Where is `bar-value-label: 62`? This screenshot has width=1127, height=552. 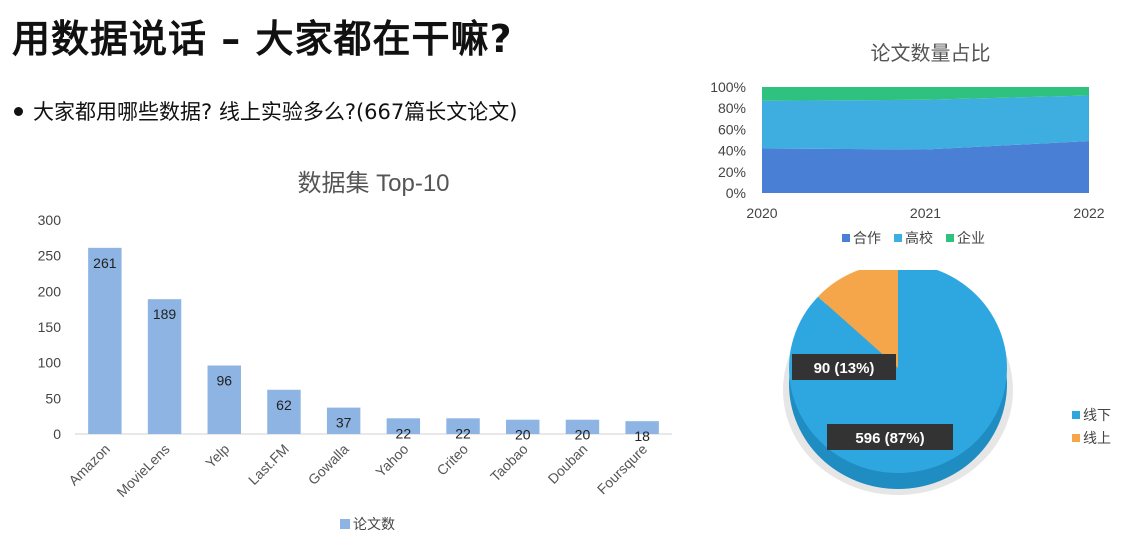
bar-value-label: 62 is located at coordinates (284, 405).